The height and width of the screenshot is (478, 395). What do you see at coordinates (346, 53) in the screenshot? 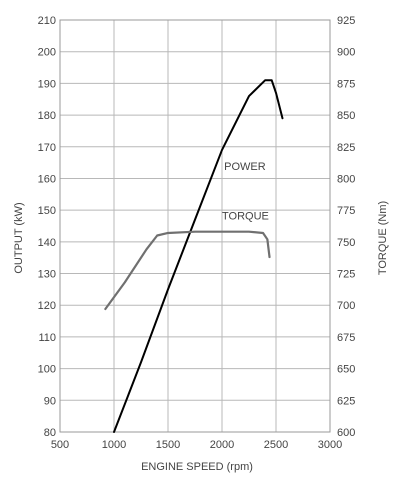
I see `y-right-tick-label: 900` at bounding box center [346, 53].